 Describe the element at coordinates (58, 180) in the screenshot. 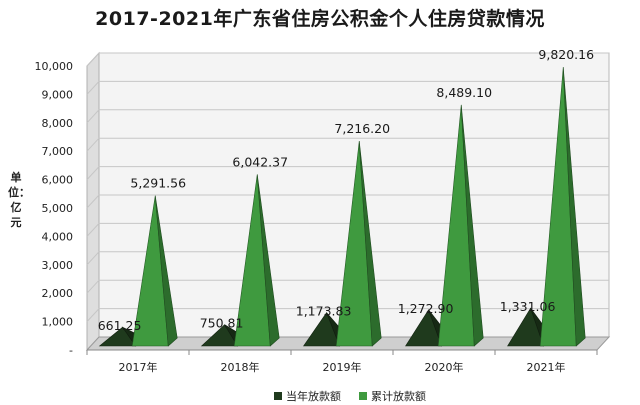

I see `y-tick-label: 6,000` at that location.